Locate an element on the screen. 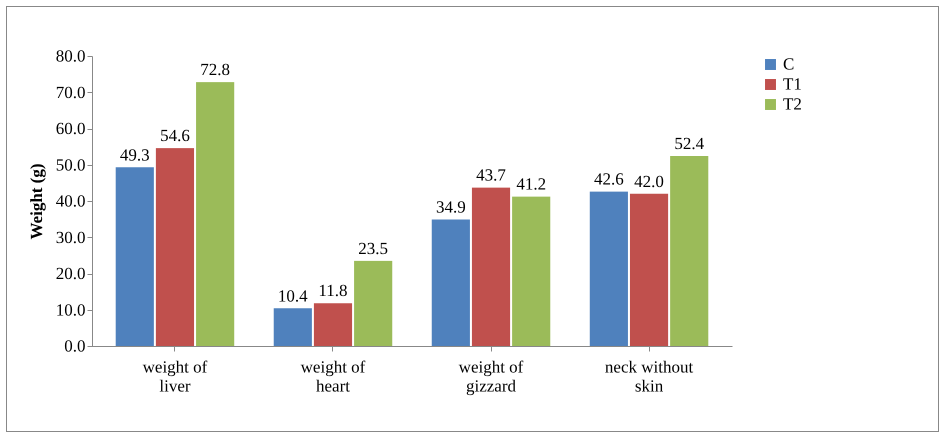  y-tick-label: 50.0 is located at coordinates (71, 164).